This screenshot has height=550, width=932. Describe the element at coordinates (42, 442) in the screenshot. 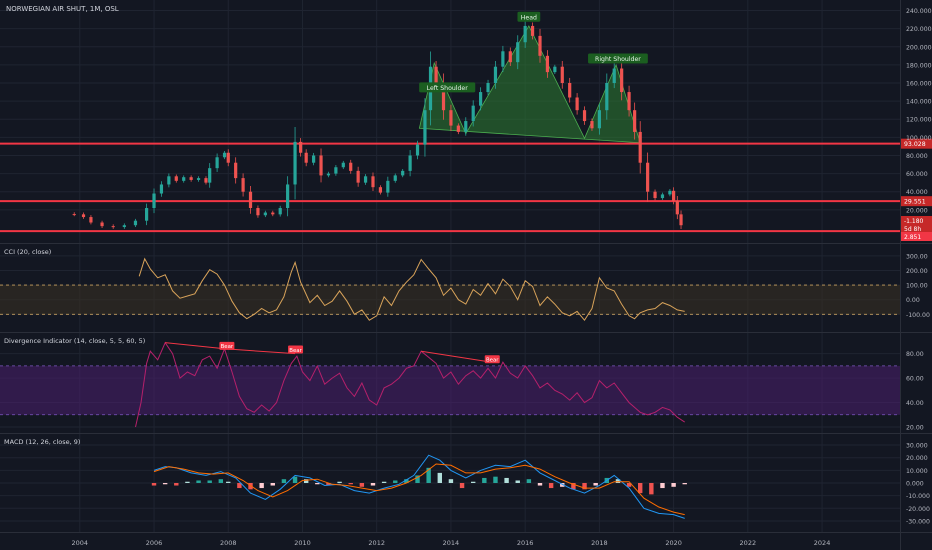

I see `indicator-title: MACD (12, 26, close, 9)` at that location.